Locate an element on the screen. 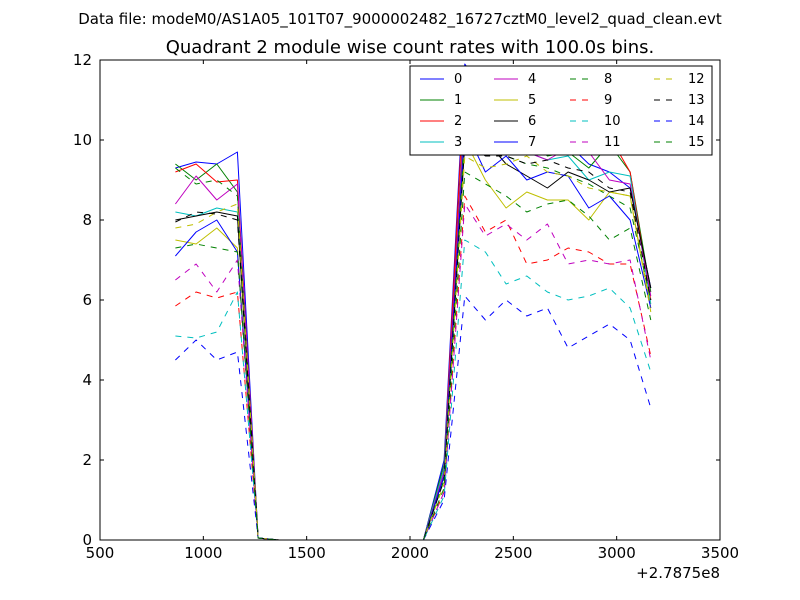 The height and width of the screenshot is (600, 800). legend-label-15: 15 is located at coordinates (696, 142).